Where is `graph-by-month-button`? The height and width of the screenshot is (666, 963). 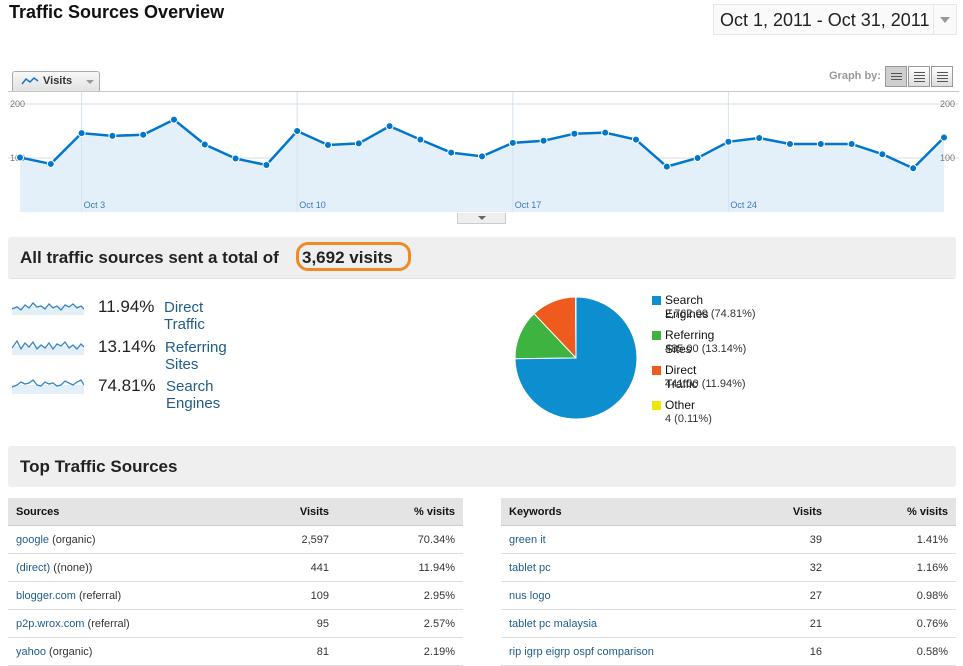
graph-by-month-button is located at coordinates (942, 76).